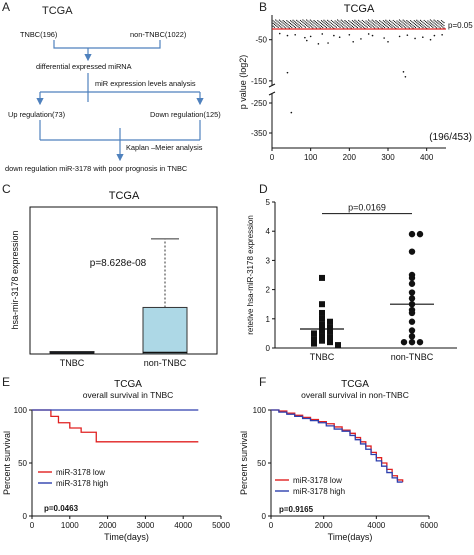  Describe the element at coordinates (6, 189) in the screenshot. I see `panel-c-letter: C` at that location.